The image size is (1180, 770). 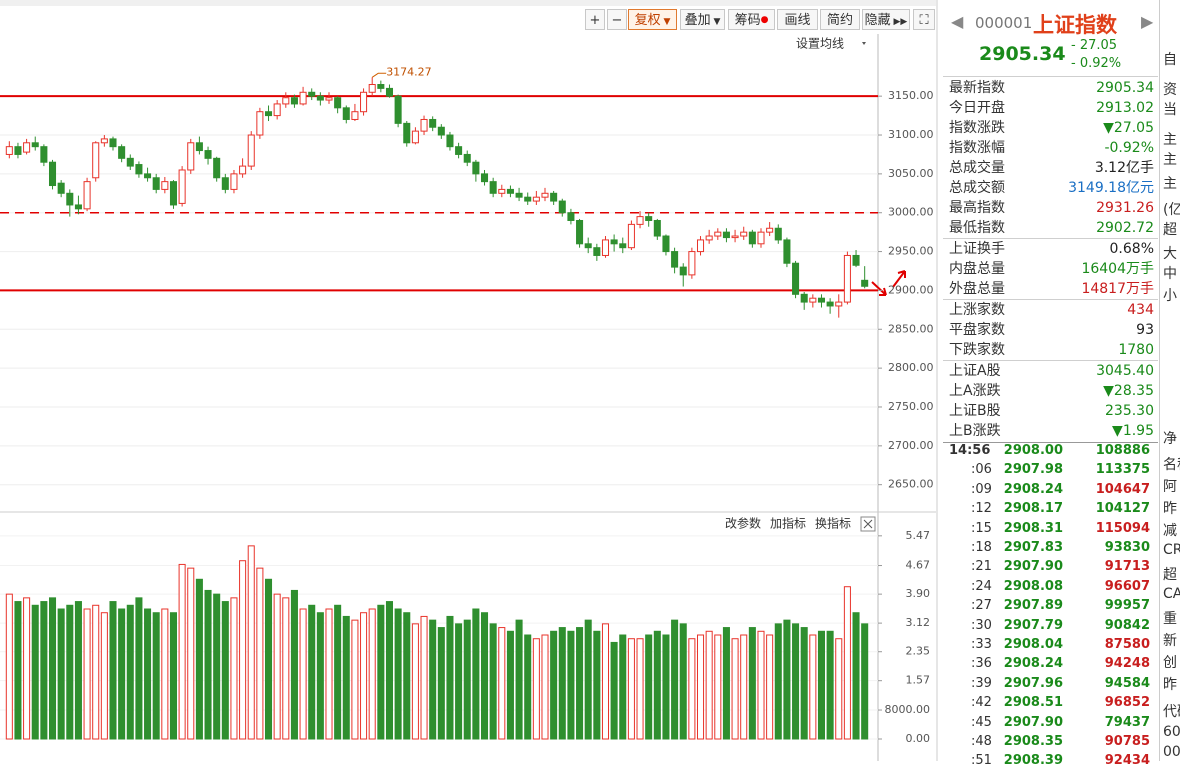 I want to click on side-label: 减, so click(x=1170, y=531).